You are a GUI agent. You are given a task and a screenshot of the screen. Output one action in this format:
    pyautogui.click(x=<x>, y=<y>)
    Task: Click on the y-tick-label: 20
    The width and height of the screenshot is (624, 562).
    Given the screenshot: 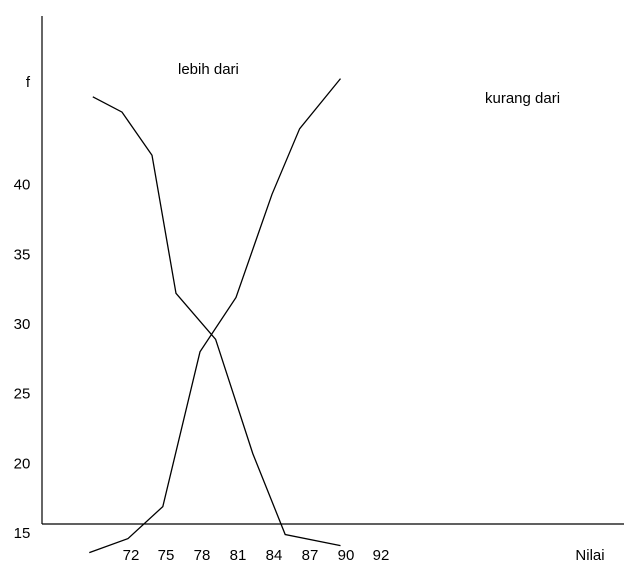 What is the action you would take?
    pyautogui.click(x=22, y=463)
    